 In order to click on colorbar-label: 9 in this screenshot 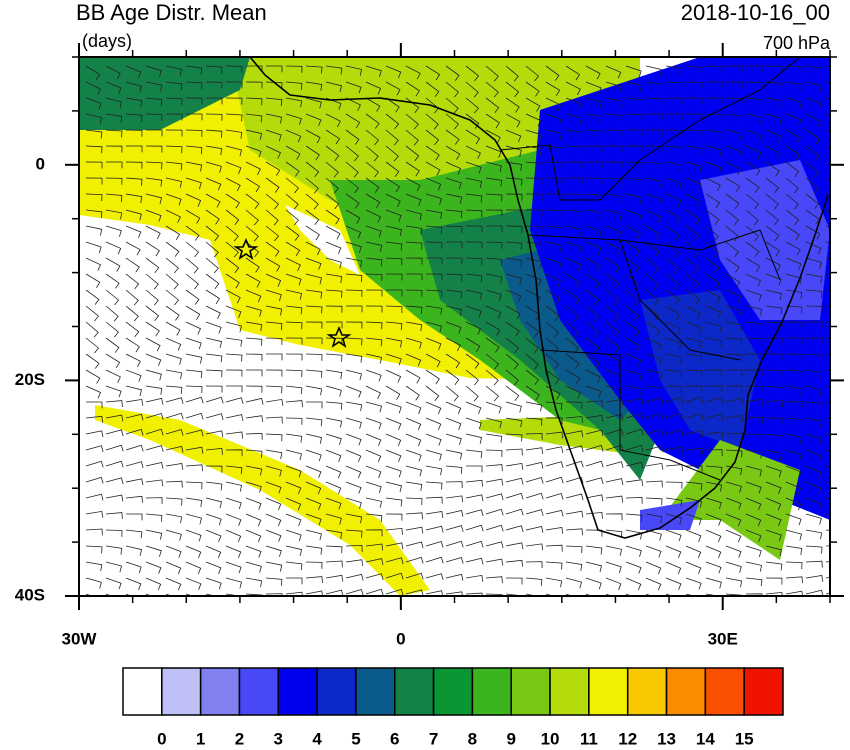, I will do `click(511, 738)`.